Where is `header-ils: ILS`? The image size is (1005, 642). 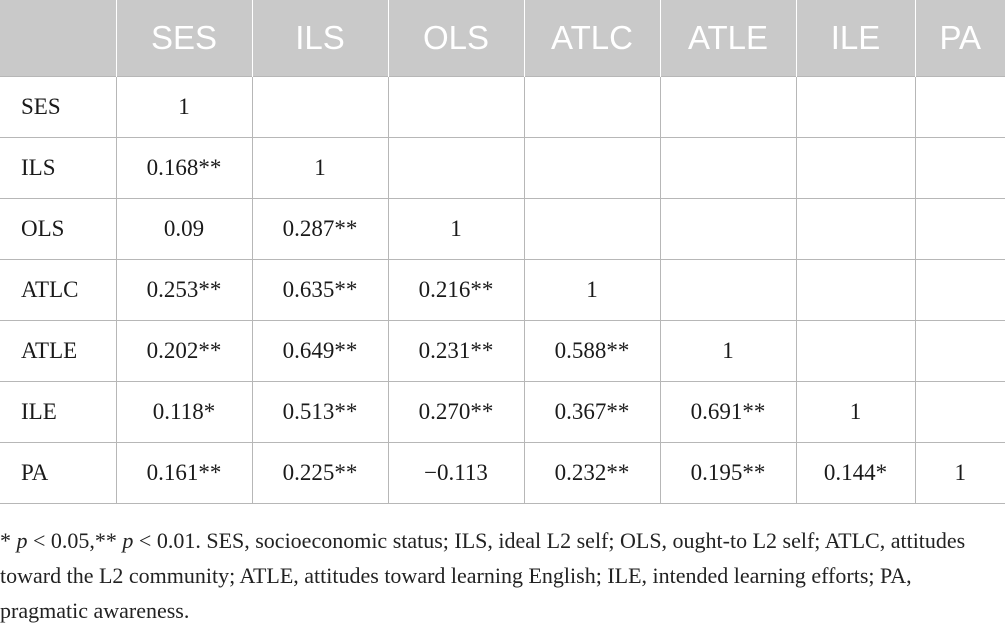 header-ils: ILS is located at coordinates (320, 38).